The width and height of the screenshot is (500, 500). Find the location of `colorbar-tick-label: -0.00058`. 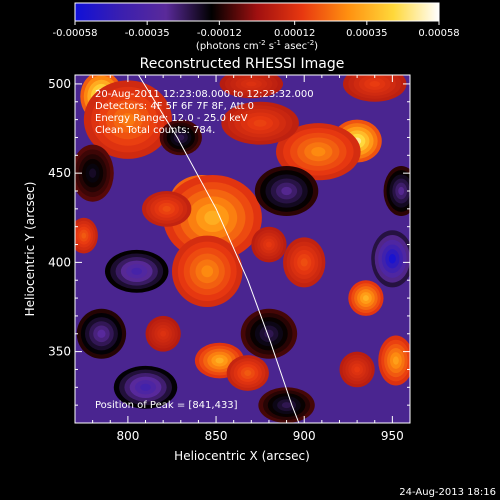

colorbar-tick-label: -0.00058 is located at coordinates (75, 33).